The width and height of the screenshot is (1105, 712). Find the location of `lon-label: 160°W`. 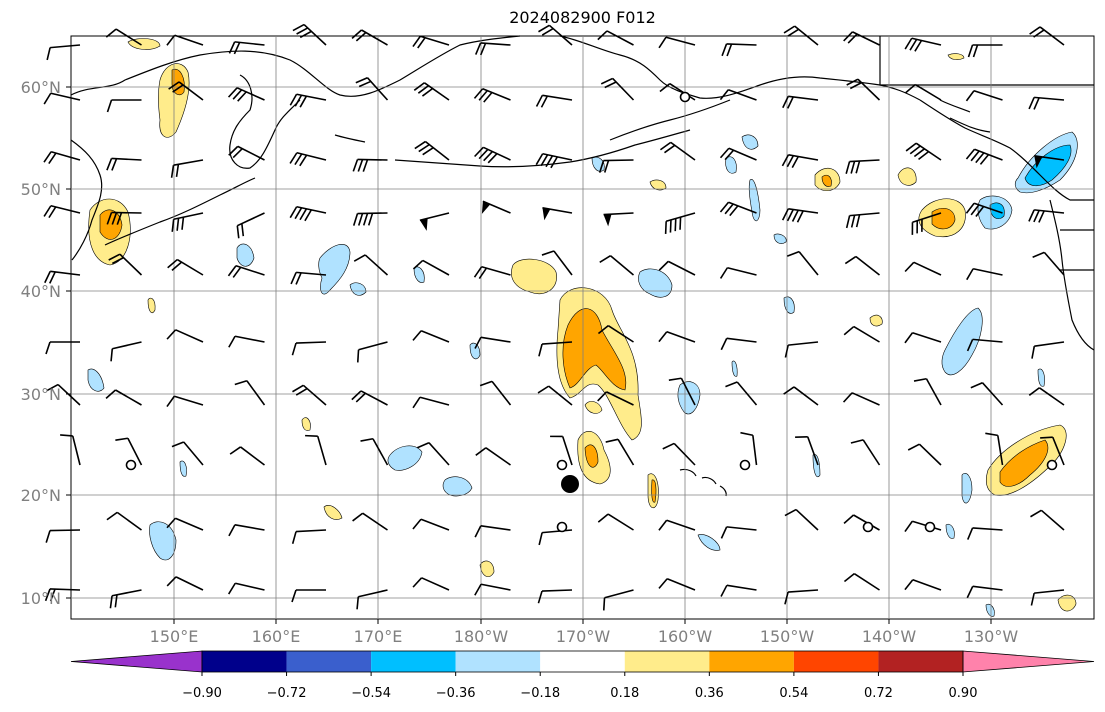

lon-label: 160°W is located at coordinates (685, 636).